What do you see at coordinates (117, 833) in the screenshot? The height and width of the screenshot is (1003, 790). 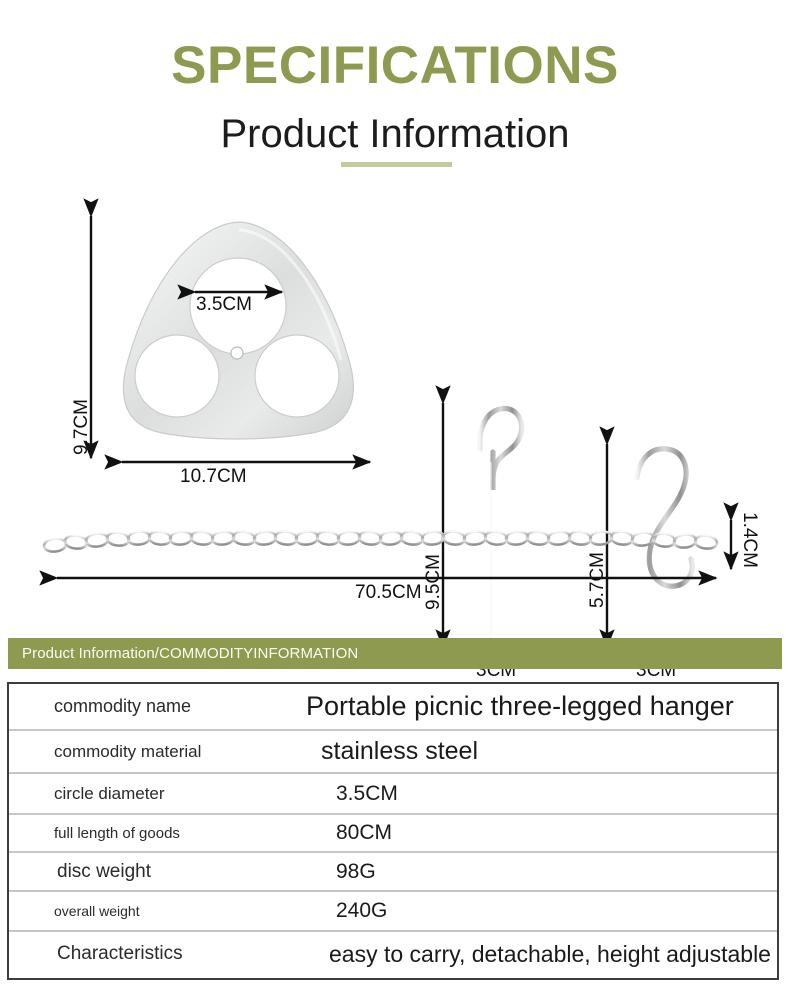 I see `spec-label: full length of goods` at bounding box center [117, 833].